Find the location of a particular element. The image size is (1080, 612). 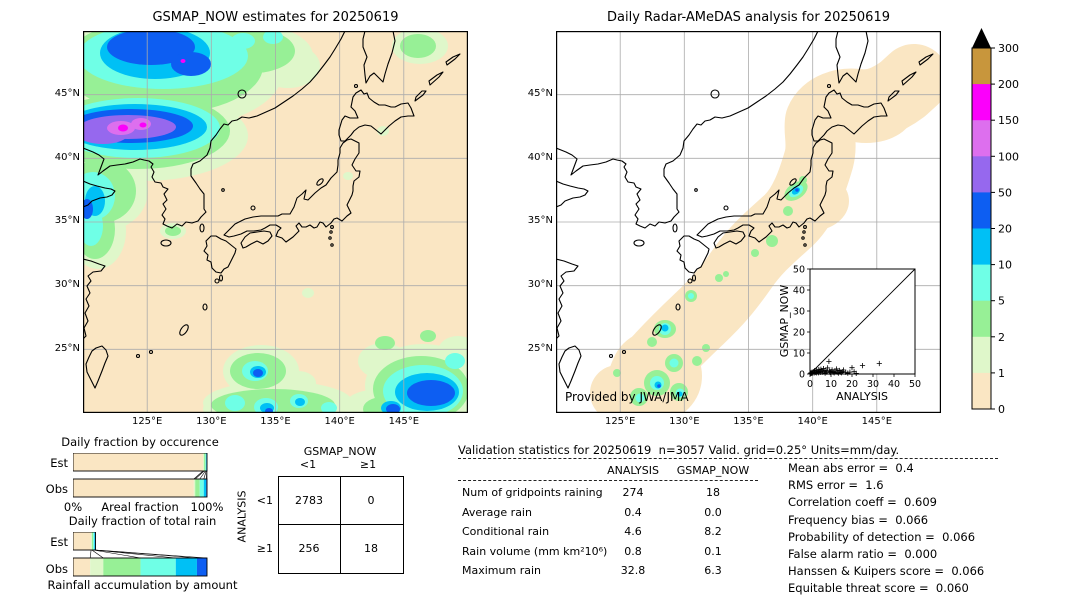

validation-row-label: Num of gridpoints raining is located at coordinates (532, 492).